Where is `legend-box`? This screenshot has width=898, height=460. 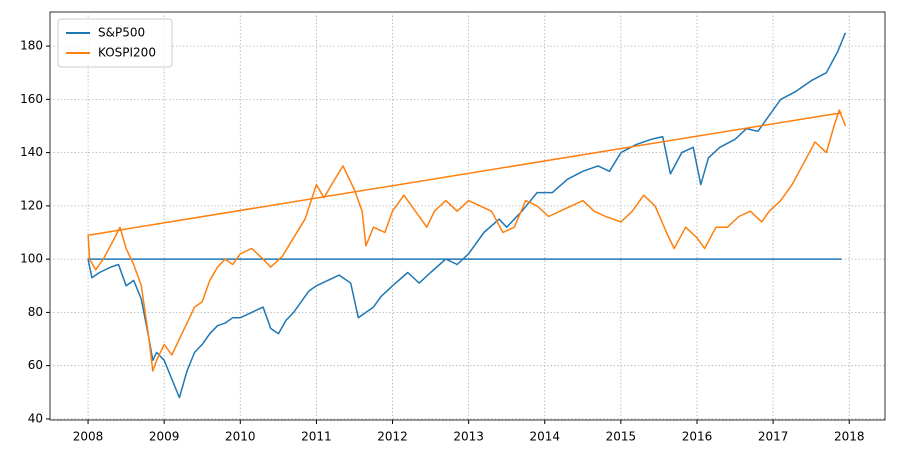
legend-box is located at coordinates (115, 43).